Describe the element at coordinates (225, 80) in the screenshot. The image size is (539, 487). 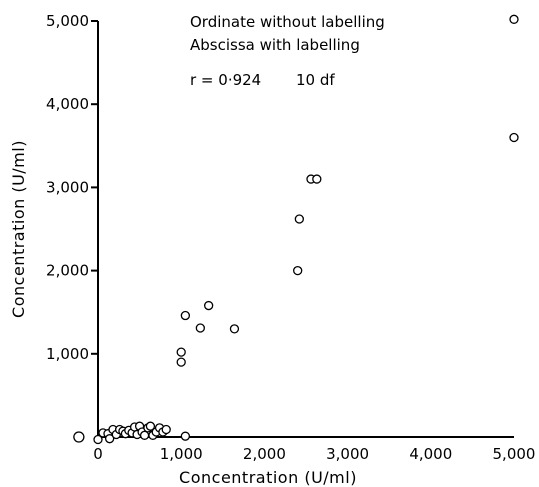
I see `annotation-correlation: r = 0·924` at that location.